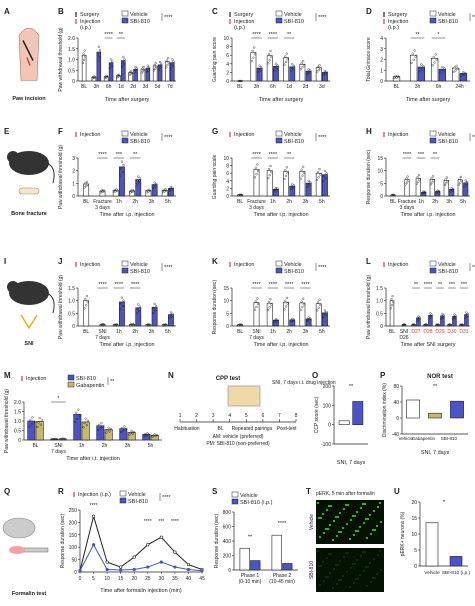 This screenshot has height=606, width=475. I want to click on x-tick-label: SNI, so click(404, 332).